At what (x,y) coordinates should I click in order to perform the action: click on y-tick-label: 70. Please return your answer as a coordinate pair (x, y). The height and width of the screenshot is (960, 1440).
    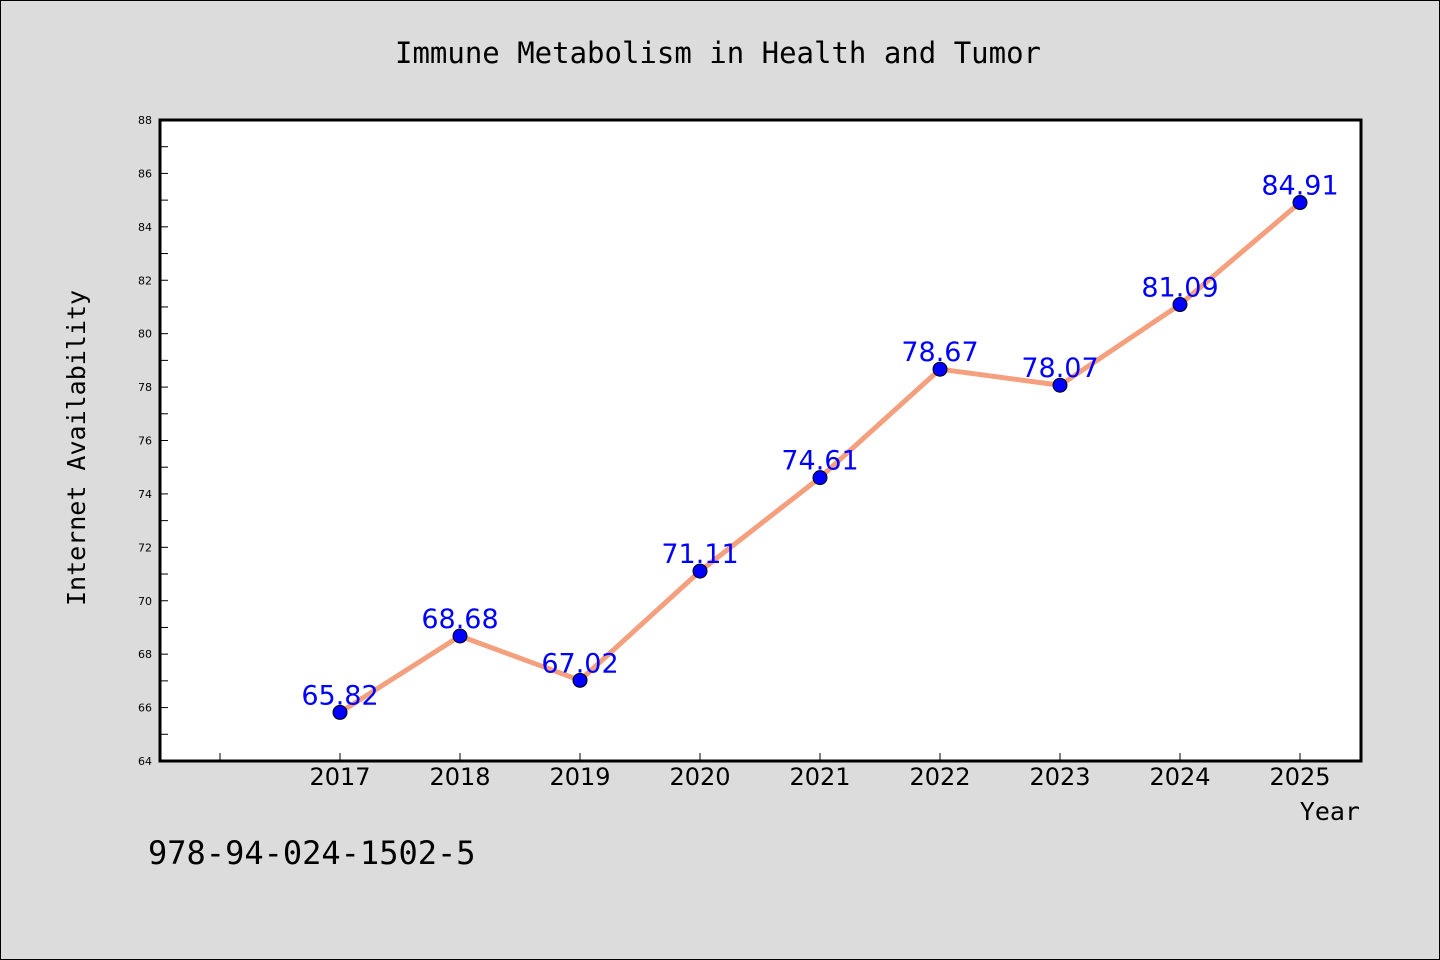
    Looking at the image, I should click on (145, 601).